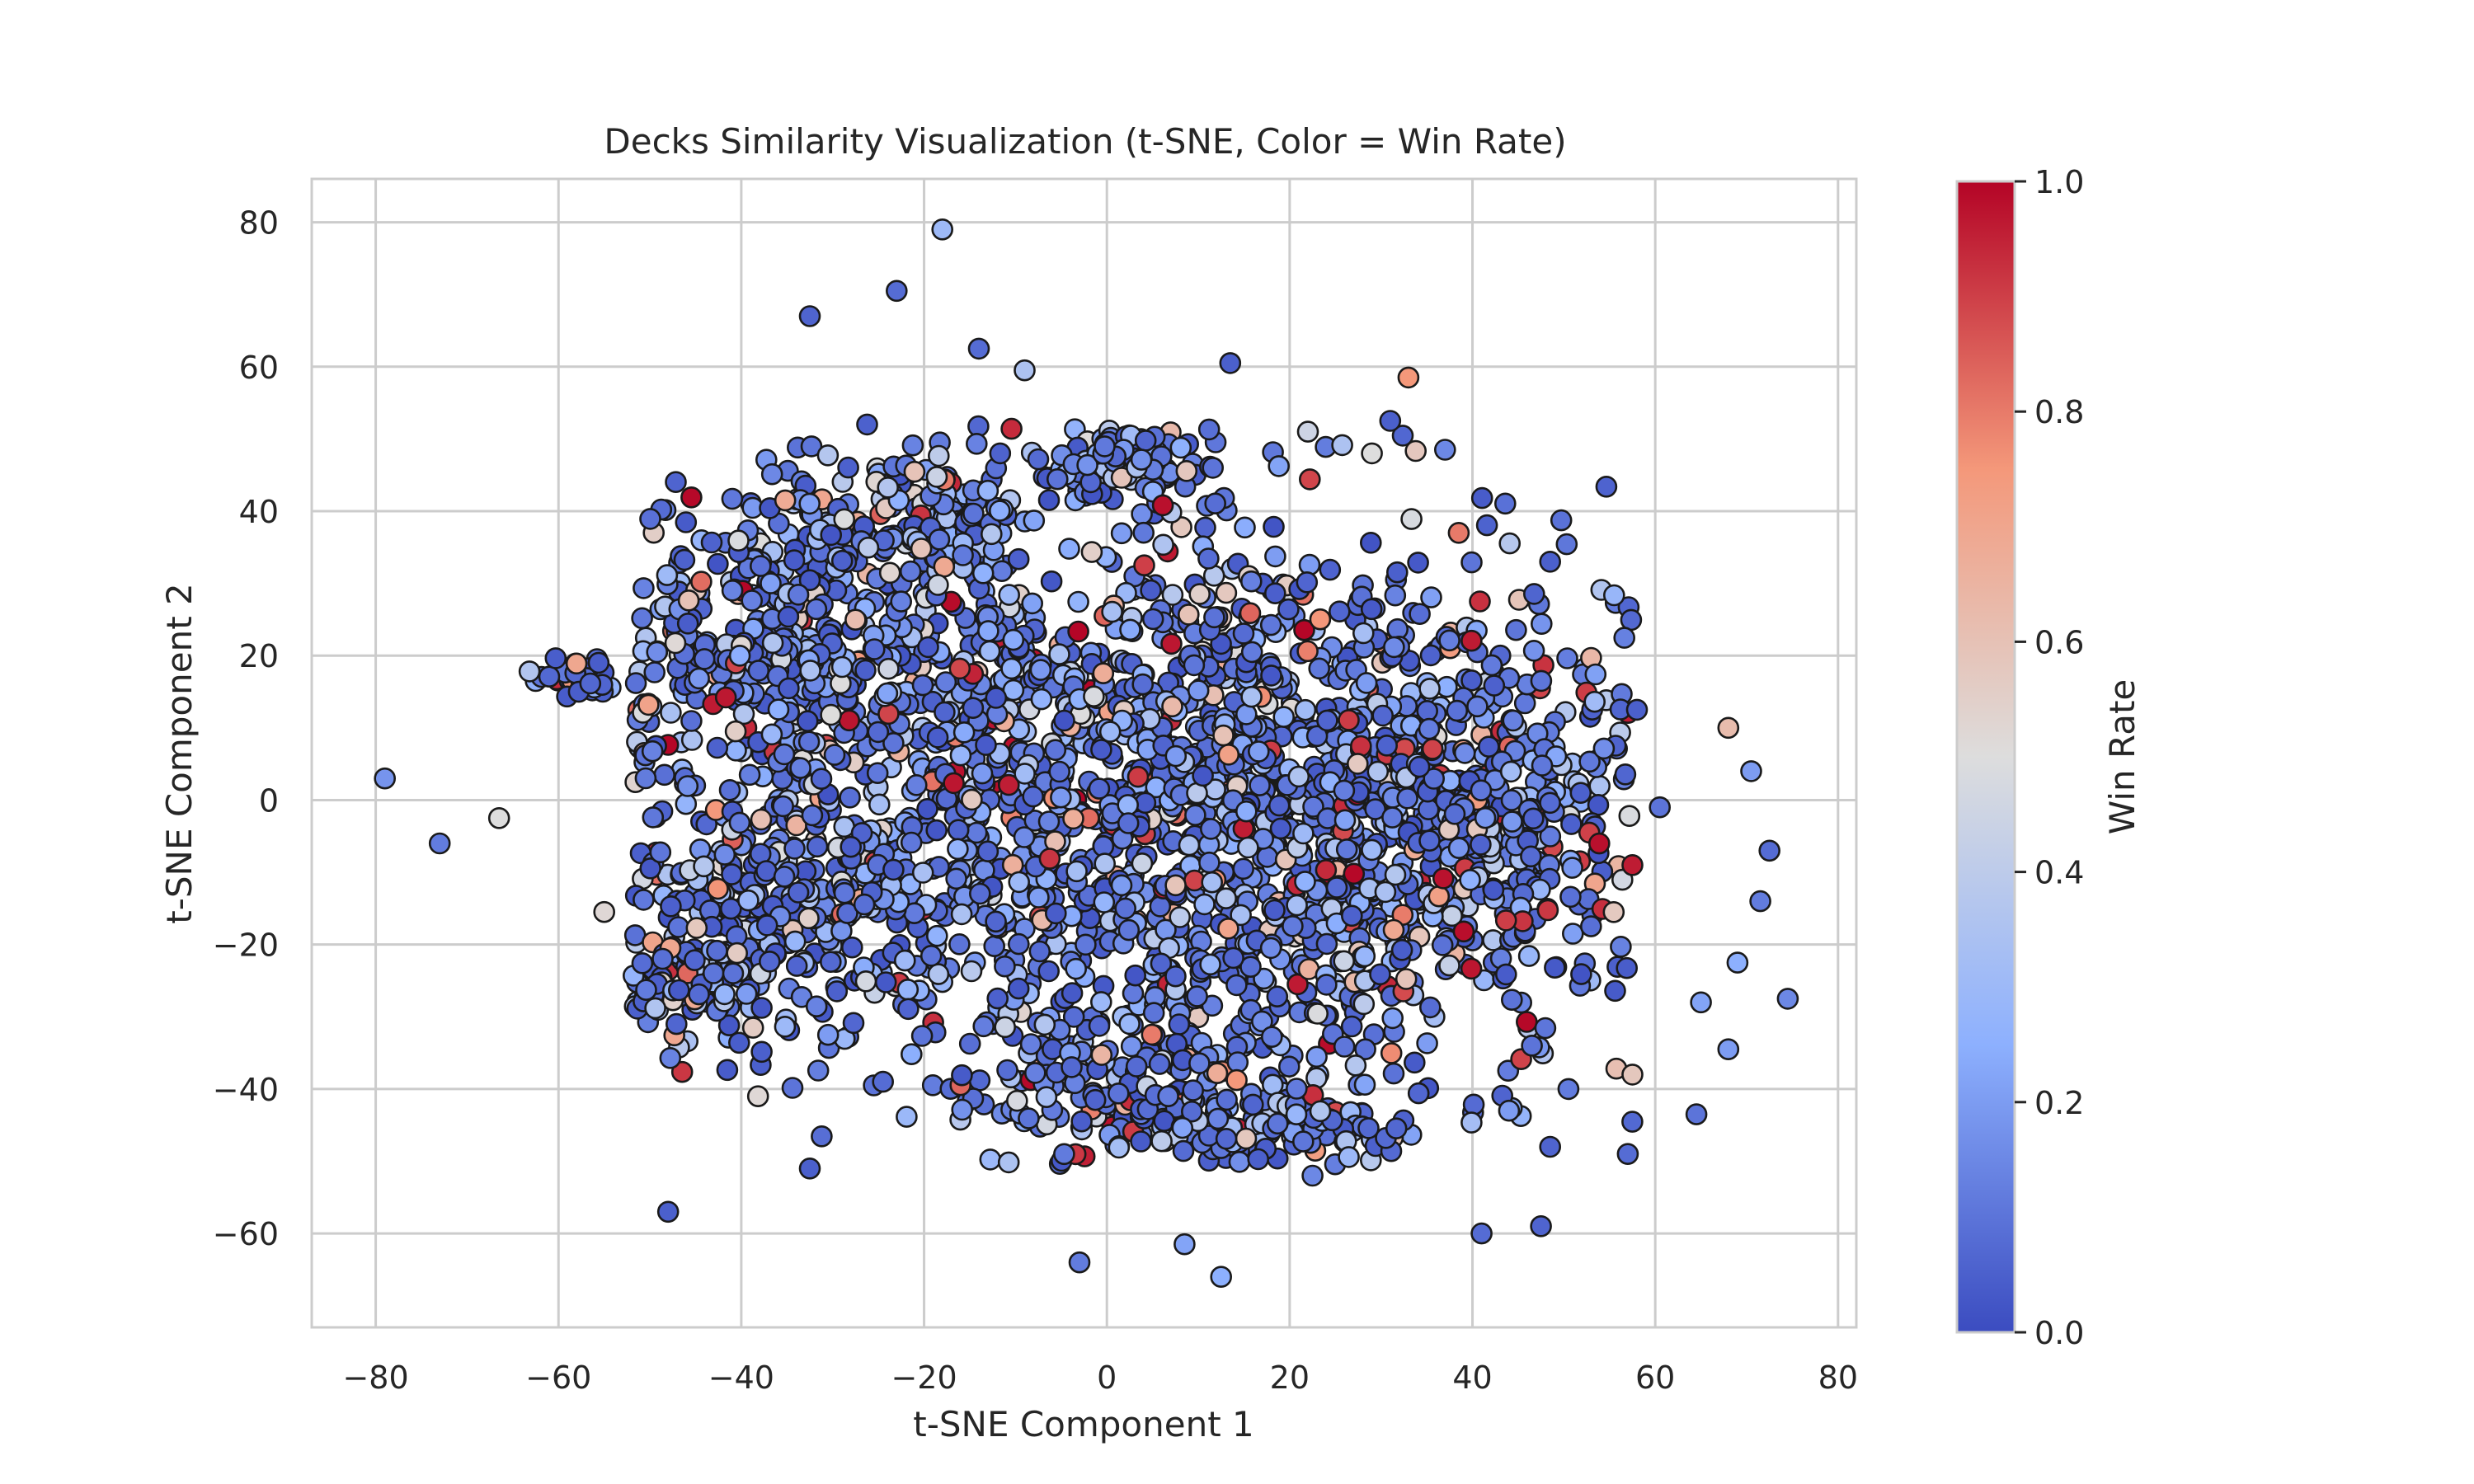 The height and width of the screenshot is (1484, 2474). Describe the element at coordinates (246, 1234) in the screenshot. I see `y-tick-label: −60` at that location.